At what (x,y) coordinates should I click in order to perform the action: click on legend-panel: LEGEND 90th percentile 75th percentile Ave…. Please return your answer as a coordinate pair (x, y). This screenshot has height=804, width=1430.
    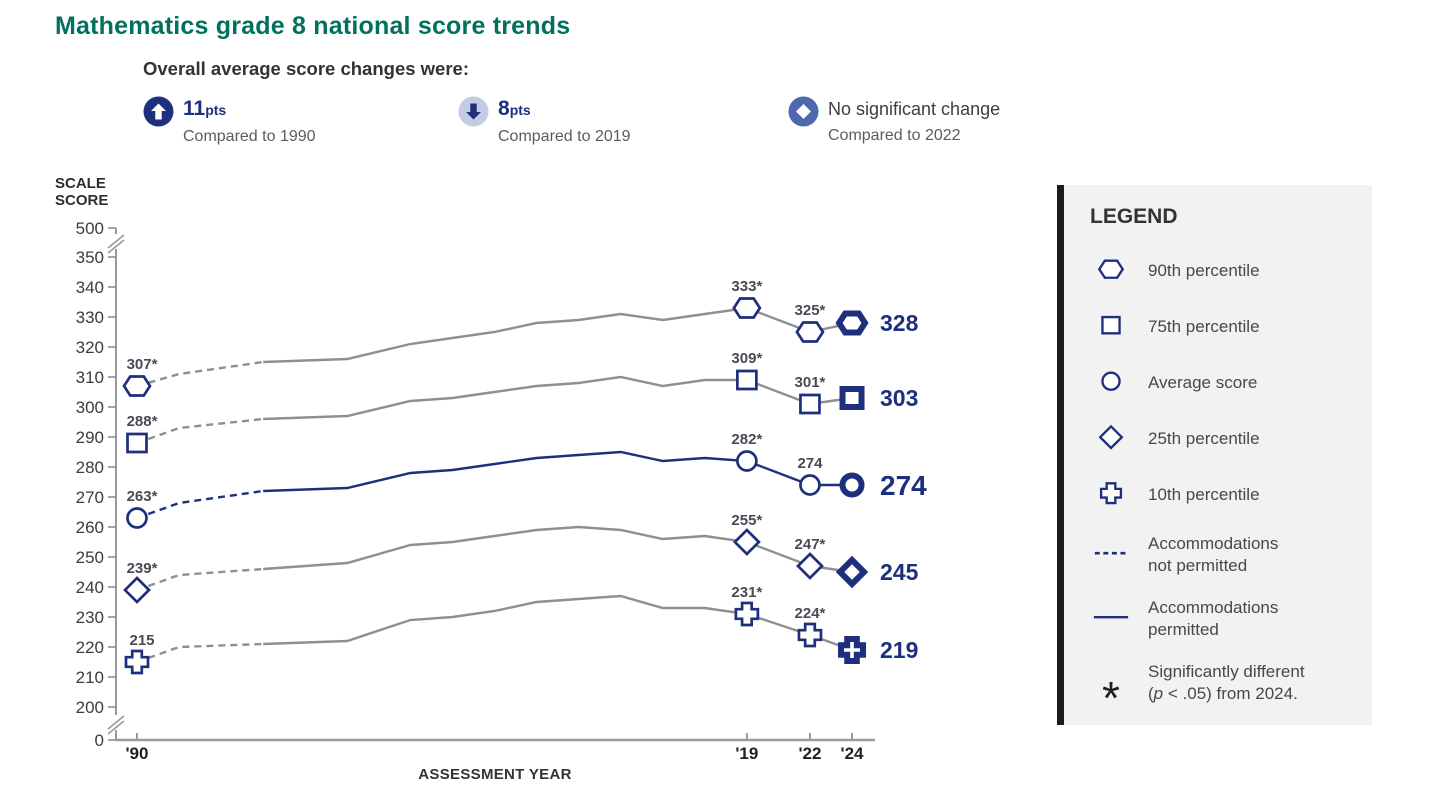
    Looking at the image, I should click on (1214, 455).